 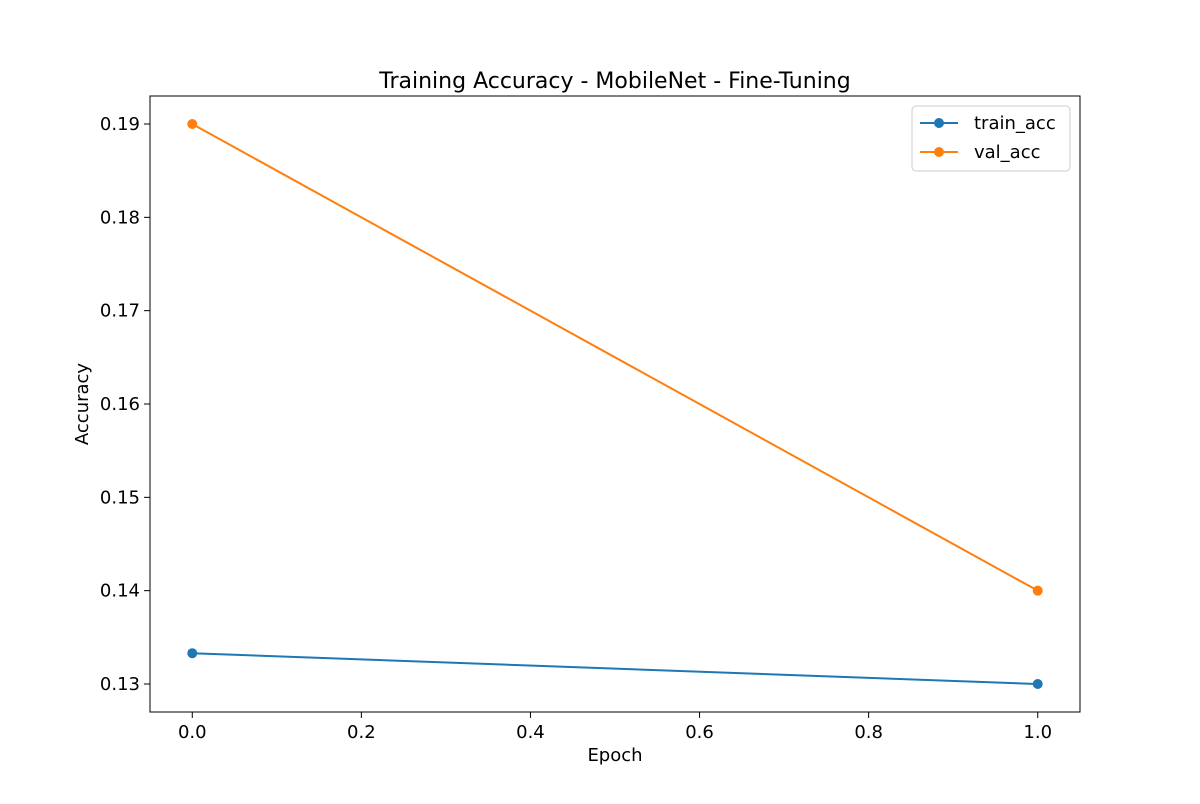 What do you see at coordinates (1015, 123) in the screenshot?
I see `legend-label-train_acc: train_acc` at bounding box center [1015, 123].